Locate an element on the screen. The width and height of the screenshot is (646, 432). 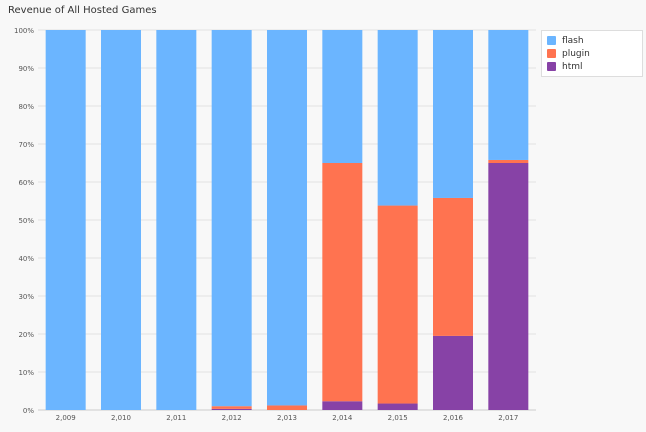
y-tick-label: 80% is located at coordinates (26, 107).